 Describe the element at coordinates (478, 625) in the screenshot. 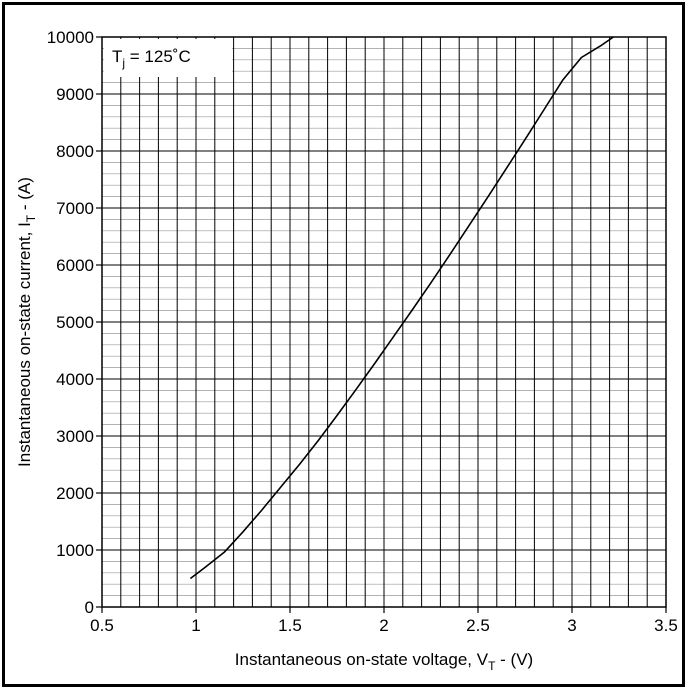

I see `x-tick-label: 2.5` at that location.